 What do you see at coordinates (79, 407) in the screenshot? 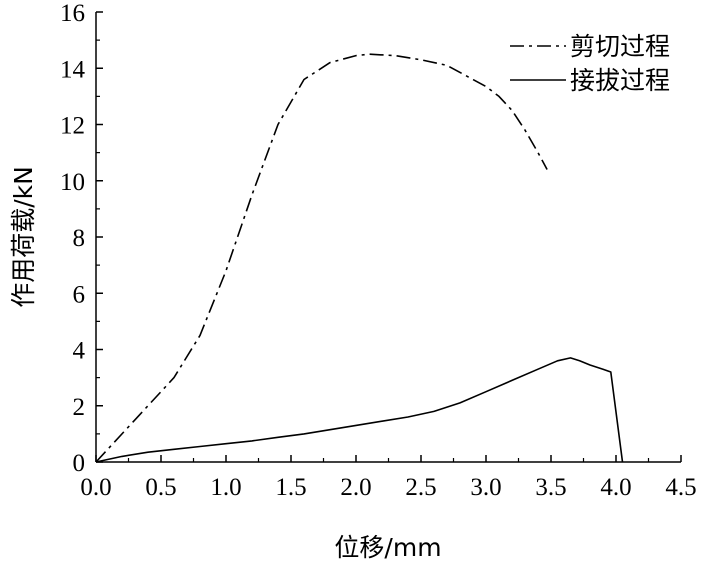
I see `y-tick-label: 2` at bounding box center [79, 407].